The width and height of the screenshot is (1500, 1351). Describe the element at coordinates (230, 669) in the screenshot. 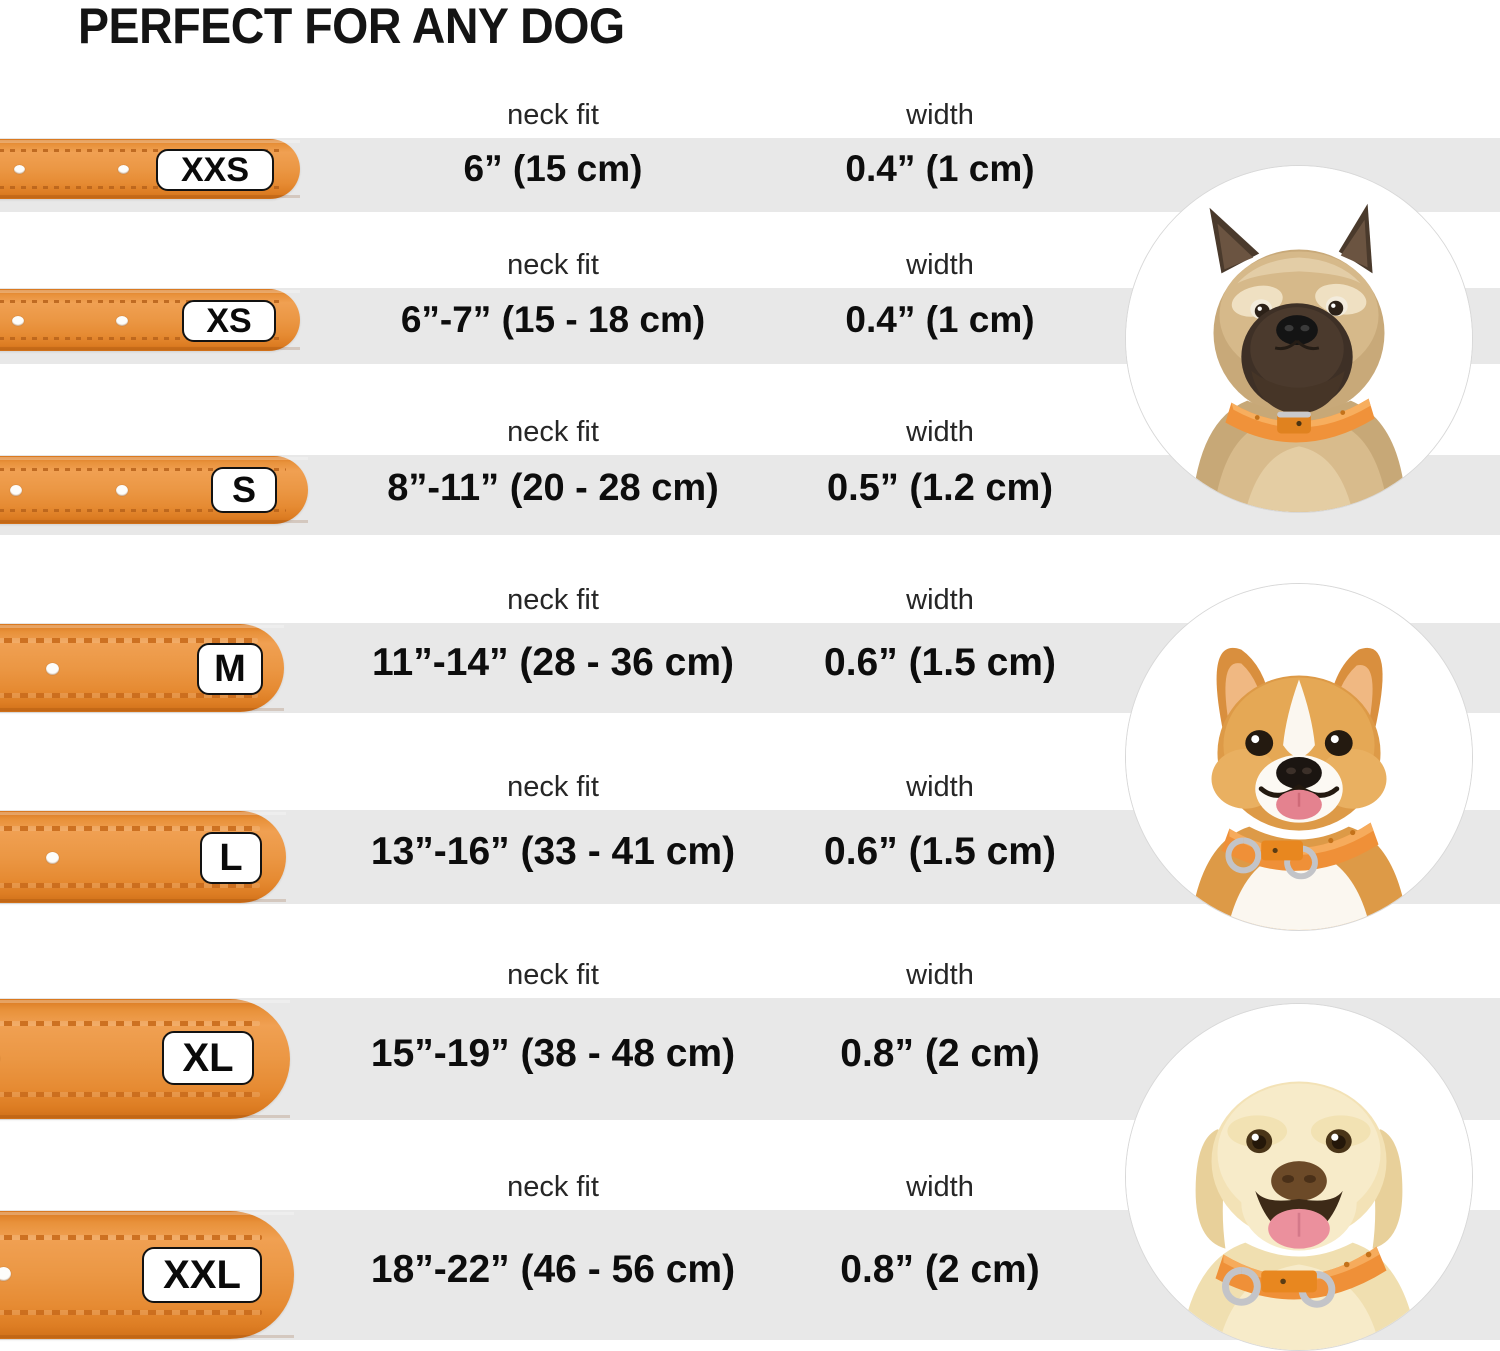

I see `size-badge: M` at that location.